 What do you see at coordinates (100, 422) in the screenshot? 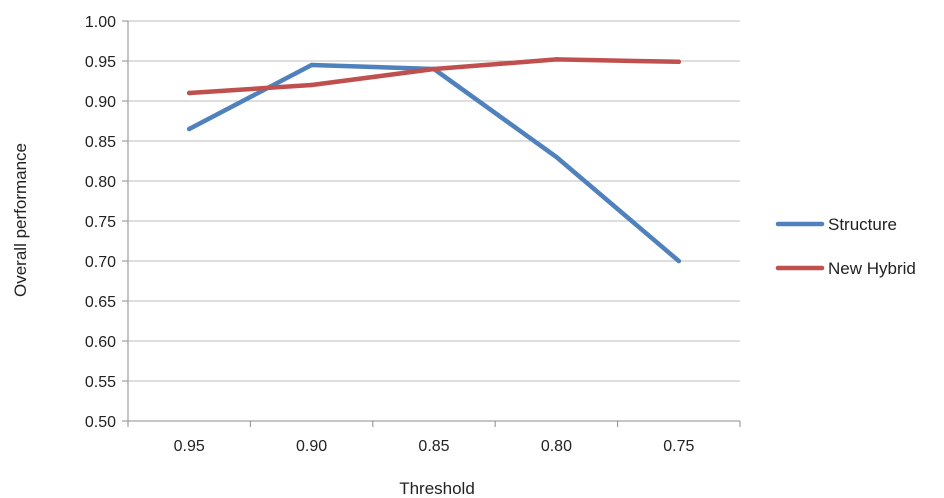
I see `y-tick-label: 0.50` at bounding box center [100, 422].